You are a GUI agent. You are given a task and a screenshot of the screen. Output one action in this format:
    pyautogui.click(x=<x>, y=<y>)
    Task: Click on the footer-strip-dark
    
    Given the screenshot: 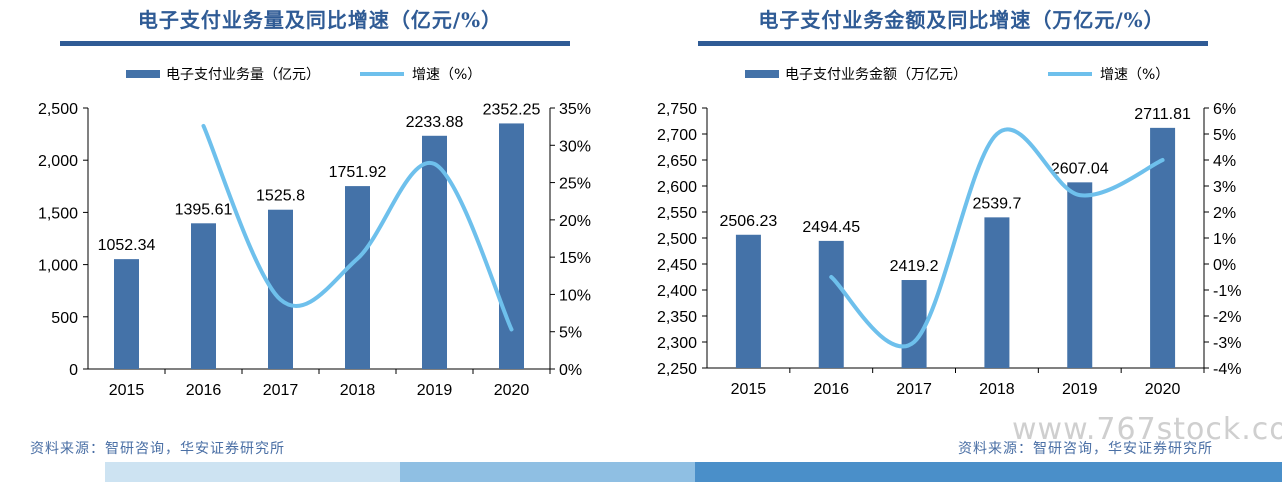 What is the action you would take?
    pyautogui.click(x=988, y=472)
    